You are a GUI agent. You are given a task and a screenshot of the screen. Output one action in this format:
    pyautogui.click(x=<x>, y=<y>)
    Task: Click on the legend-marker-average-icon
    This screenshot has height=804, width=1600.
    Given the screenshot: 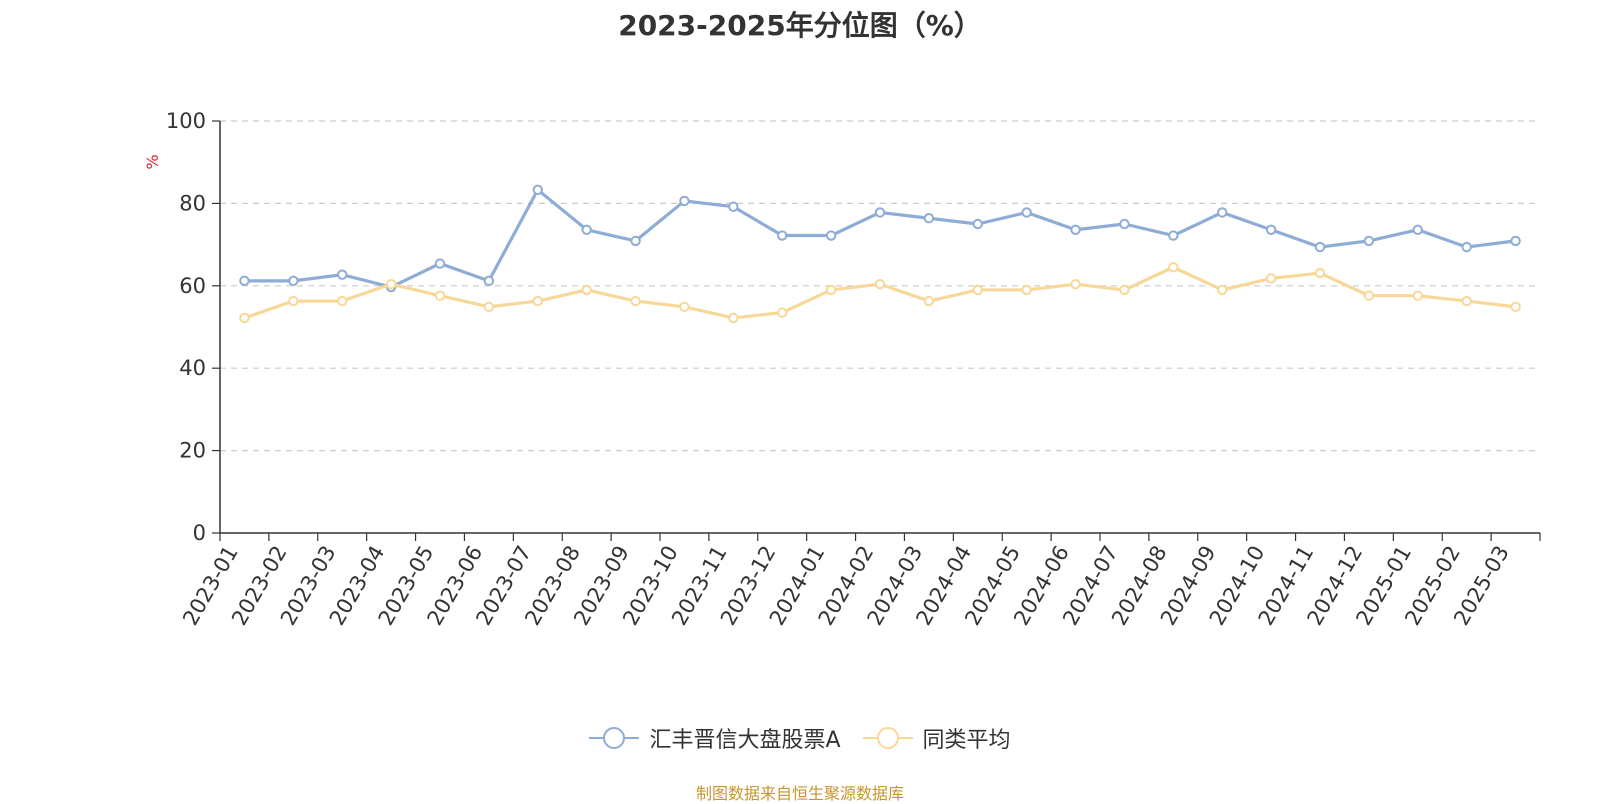 What is the action you would take?
    pyautogui.click(x=887, y=738)
    